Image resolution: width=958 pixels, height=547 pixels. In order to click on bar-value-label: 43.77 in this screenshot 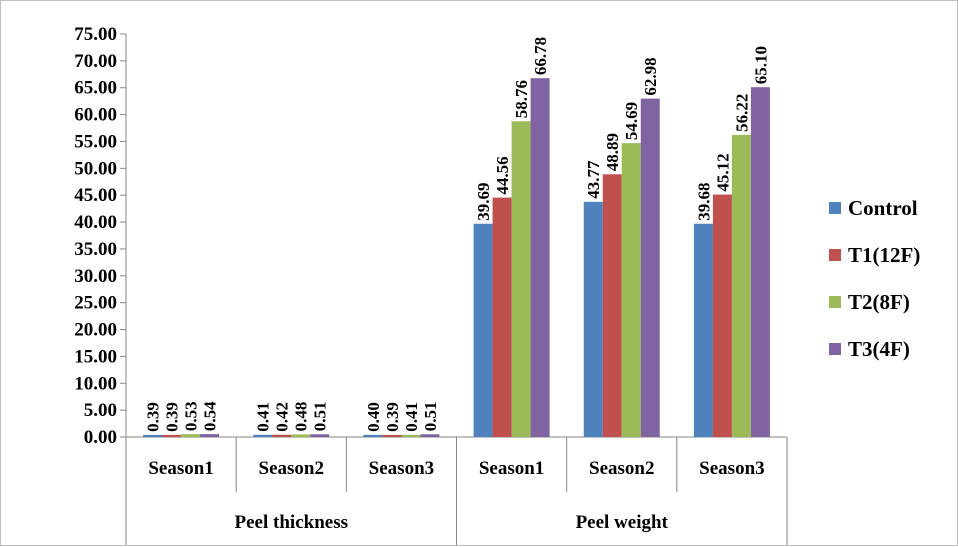, I will do `click(593, 179)`.